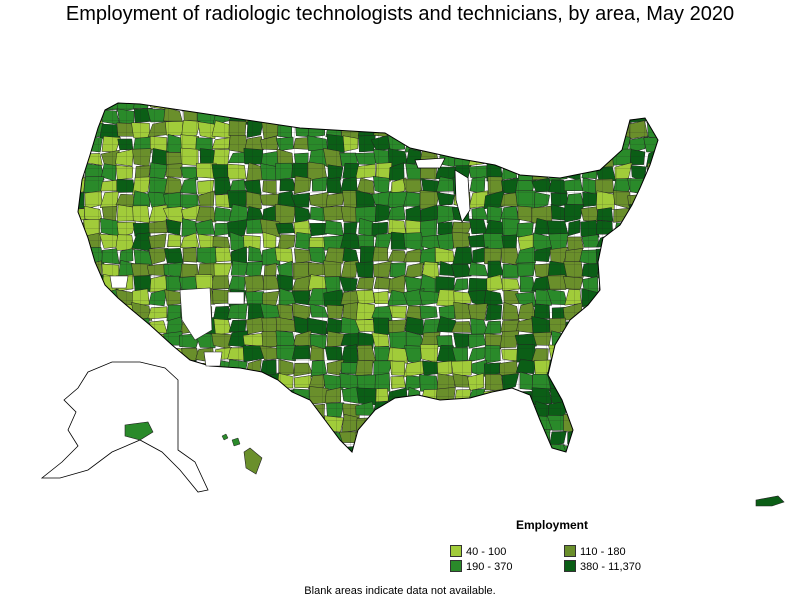 The image size is (800, 600). What do you see at coordinates (610, 567) in the screenshot?
I see `legend-label: 380 - 11,370` at bounding box center [610, 567].